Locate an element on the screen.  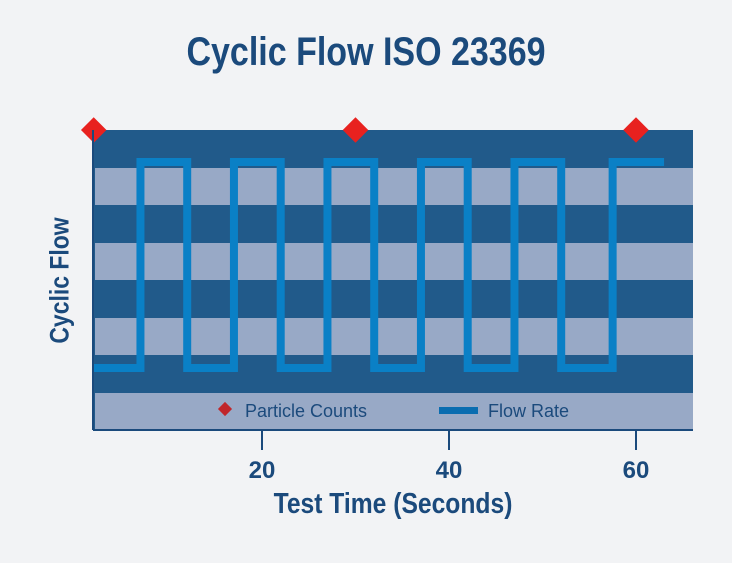
legend: Particle Counts Flow Rate is located at coordinates (393, 411).